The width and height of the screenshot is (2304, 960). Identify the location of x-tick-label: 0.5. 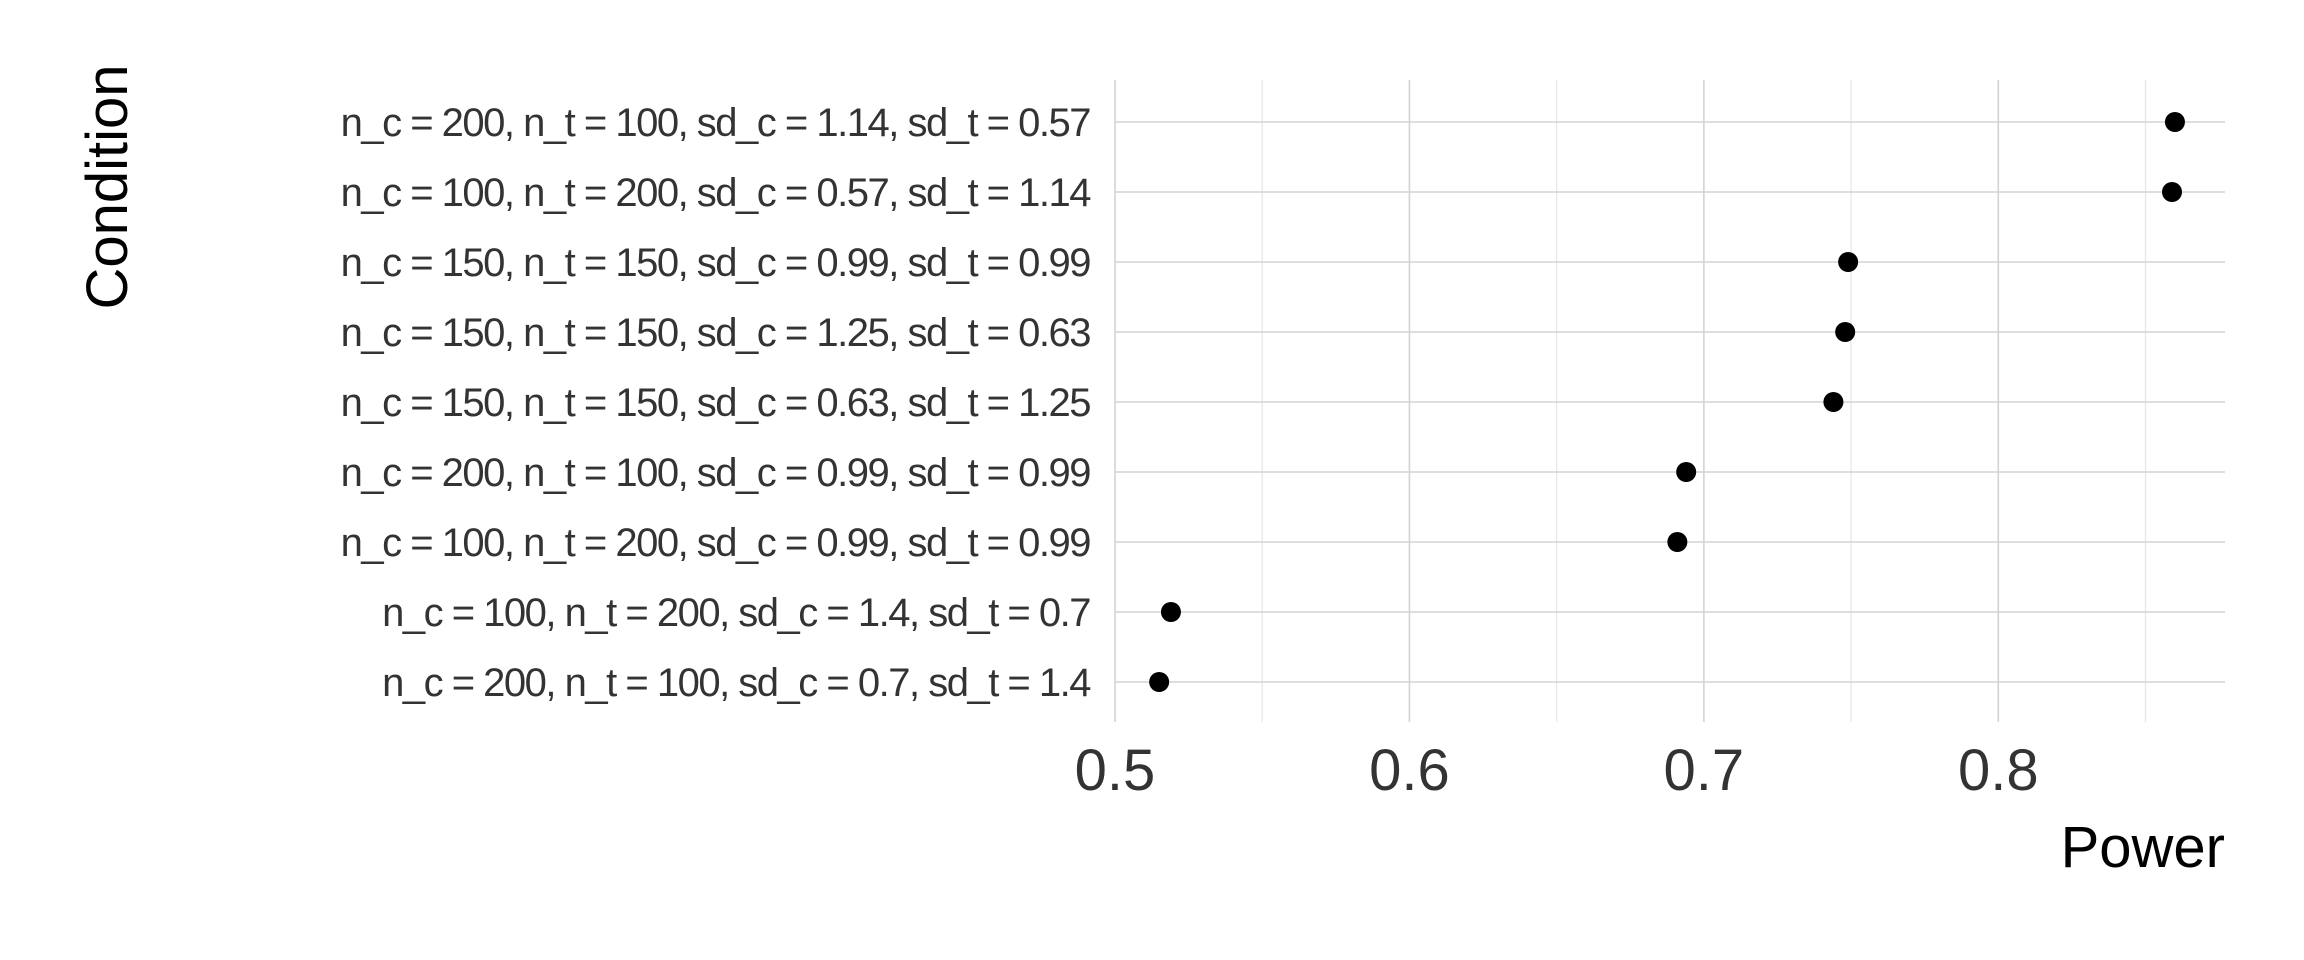
(1115, 770).